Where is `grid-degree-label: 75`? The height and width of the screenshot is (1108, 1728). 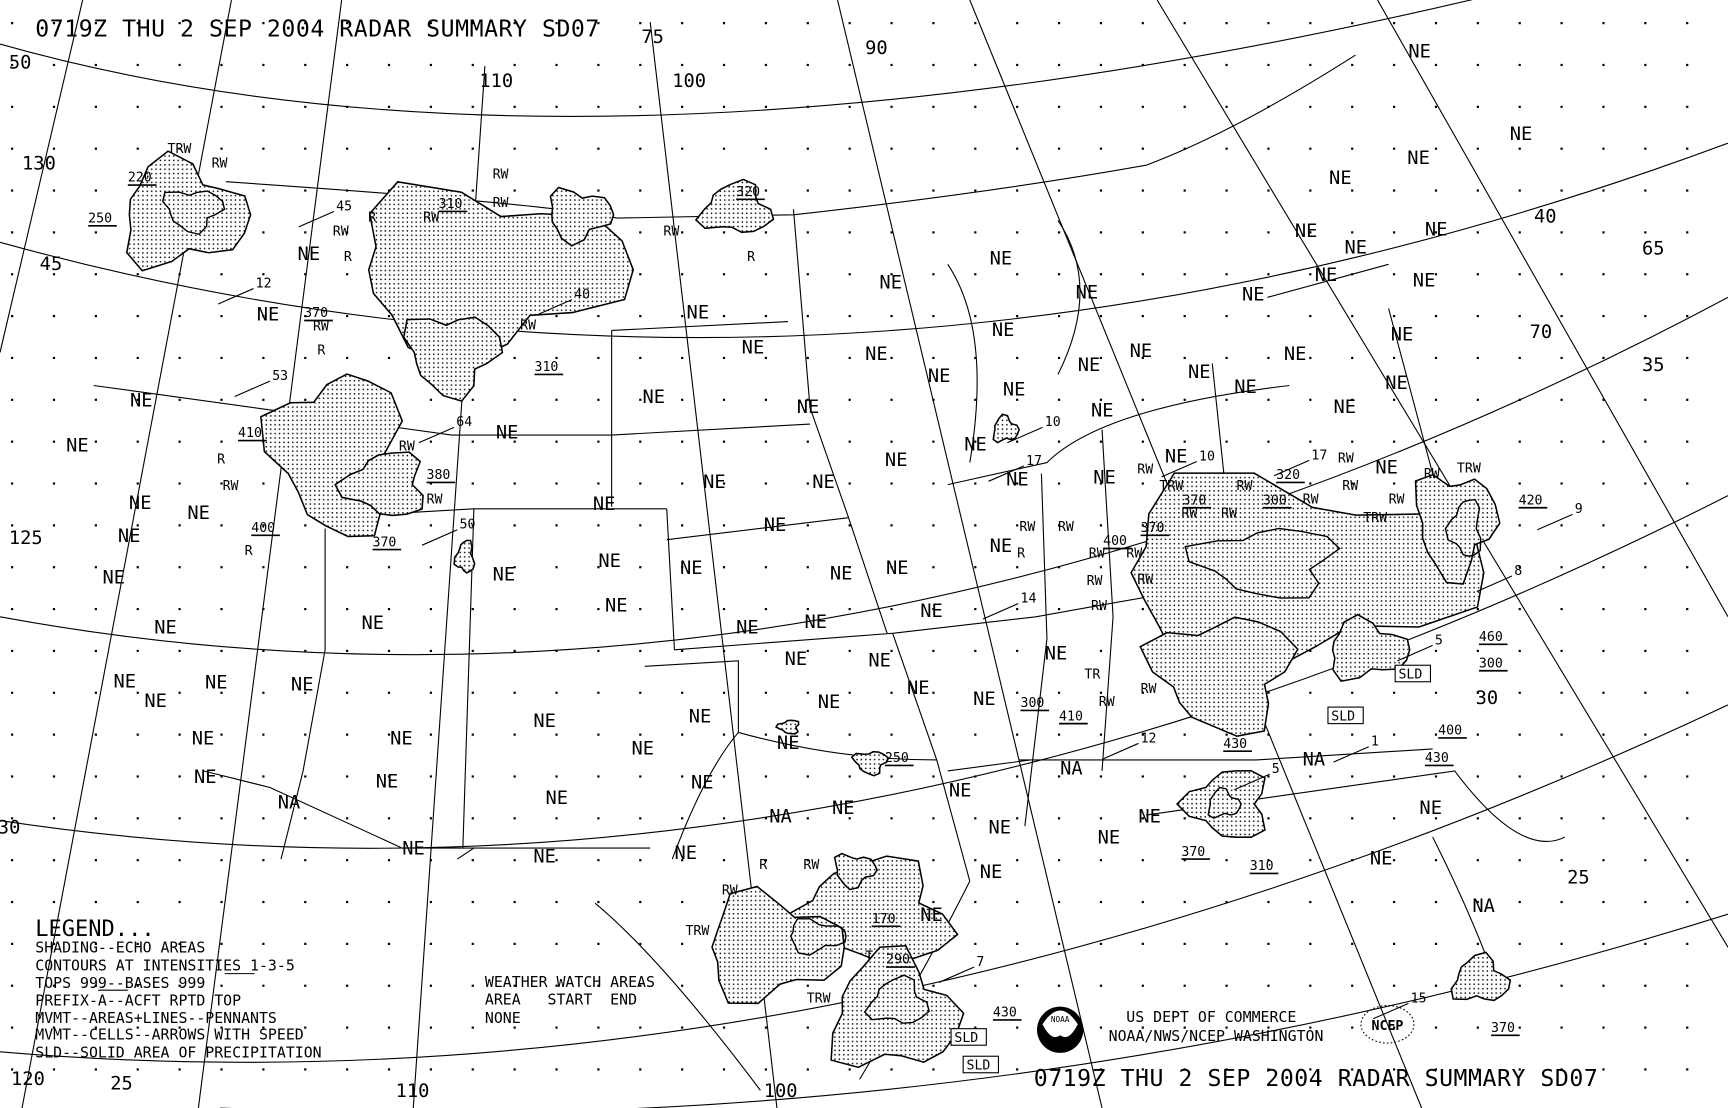 grid-degree-label: 75 is located at coordinates (652, 37).